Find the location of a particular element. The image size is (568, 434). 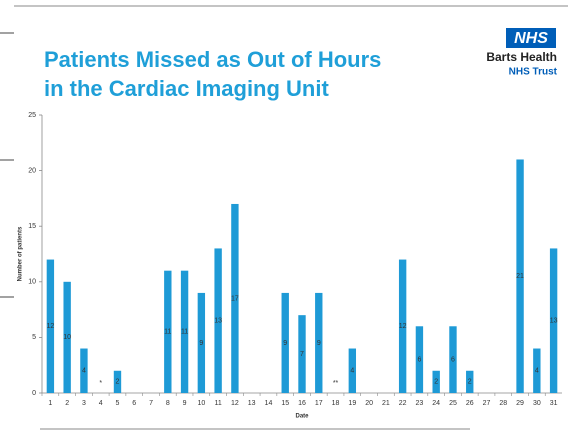

value-label: ** is located at coordinates (336, 383).